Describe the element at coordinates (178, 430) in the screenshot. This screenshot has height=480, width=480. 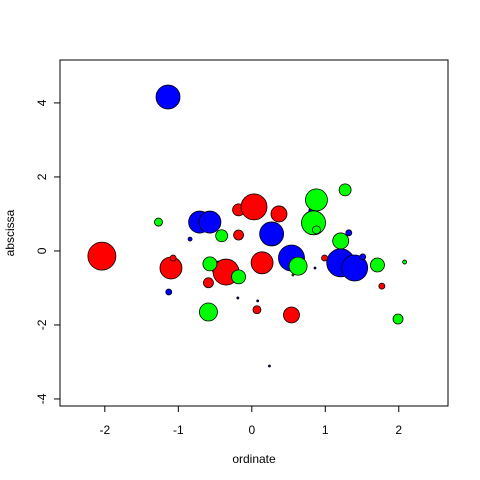
I see `x-tick-label: -1` at that location.